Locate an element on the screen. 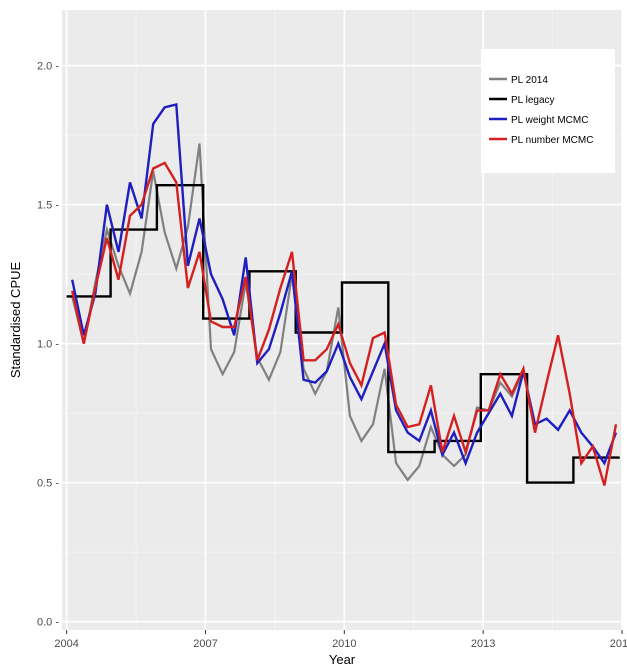 This screenshot has width=627, height=670. x-axis-ticks: 2004 2007 2010 2013 2016 is located at coordinates (340, 640).